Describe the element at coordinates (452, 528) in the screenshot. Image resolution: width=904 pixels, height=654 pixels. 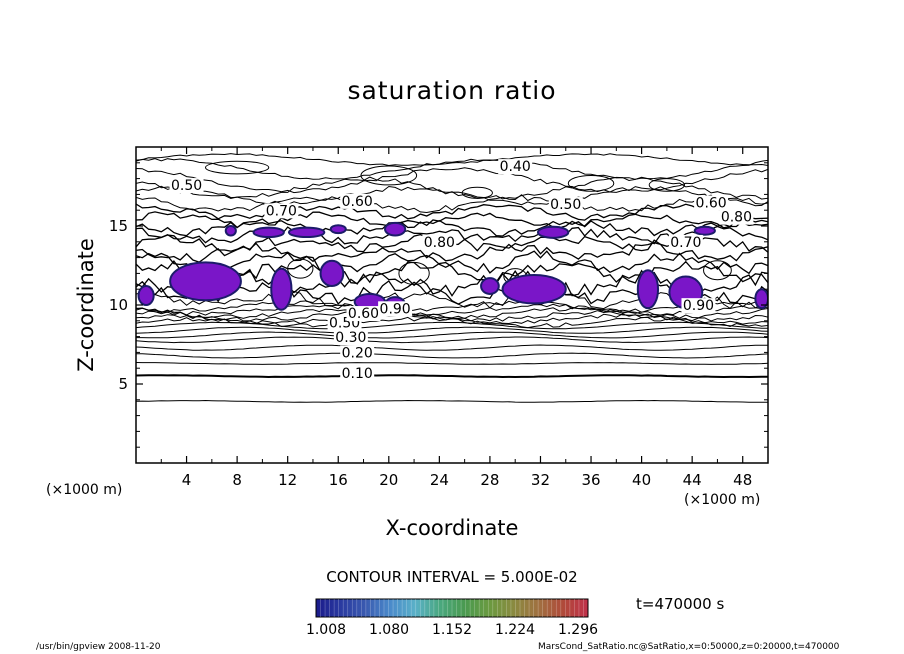
I see `x-axis-label: X-coordinate` at that location.